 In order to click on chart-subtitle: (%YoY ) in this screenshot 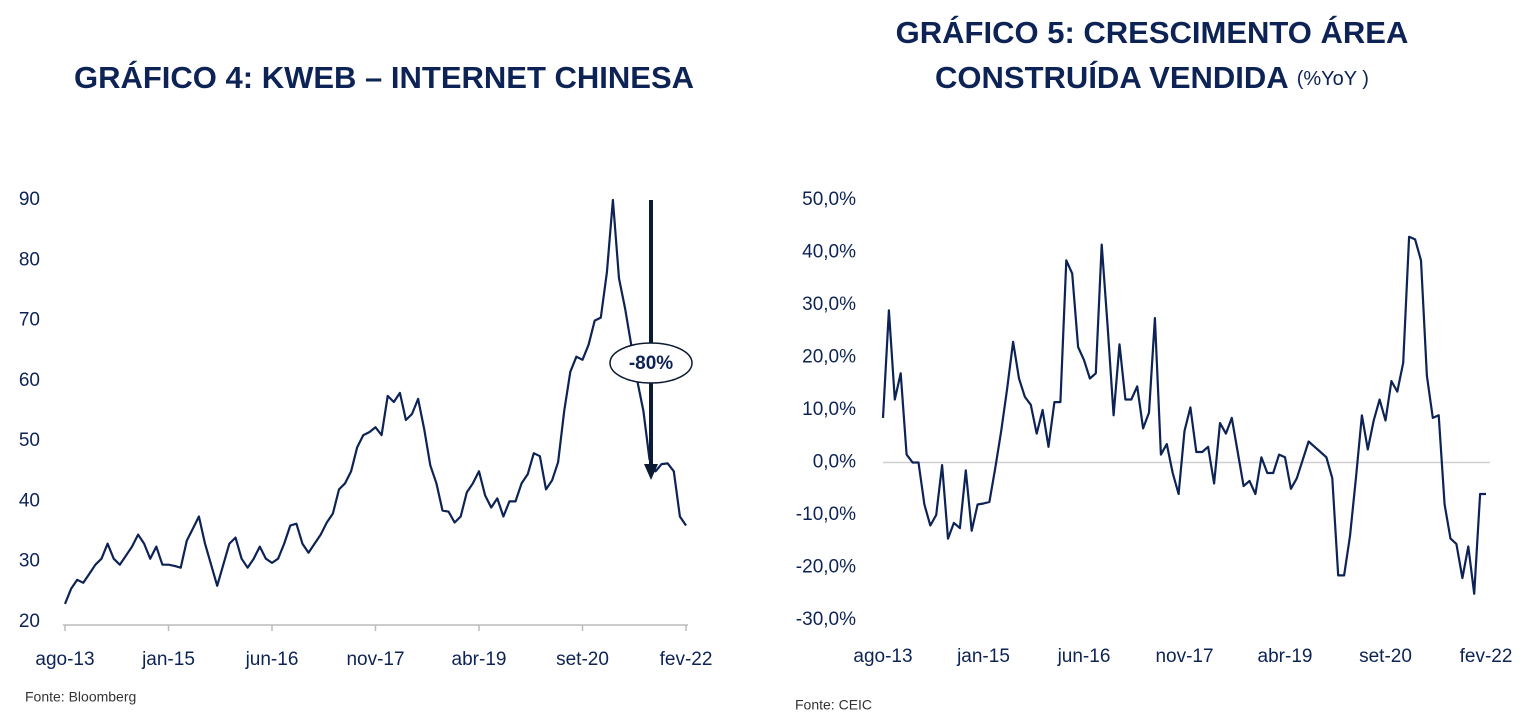, I will do `click(1333, 79)`.